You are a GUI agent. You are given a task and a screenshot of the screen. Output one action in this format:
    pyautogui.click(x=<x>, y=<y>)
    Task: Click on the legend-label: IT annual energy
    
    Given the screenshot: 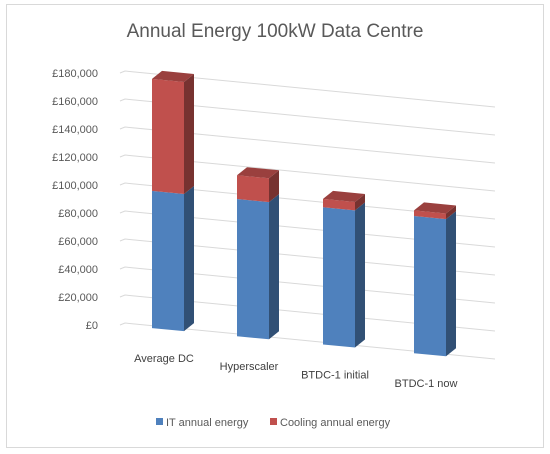 What is the action you would take?
    pyautogui.click(x=207, y=423)
    